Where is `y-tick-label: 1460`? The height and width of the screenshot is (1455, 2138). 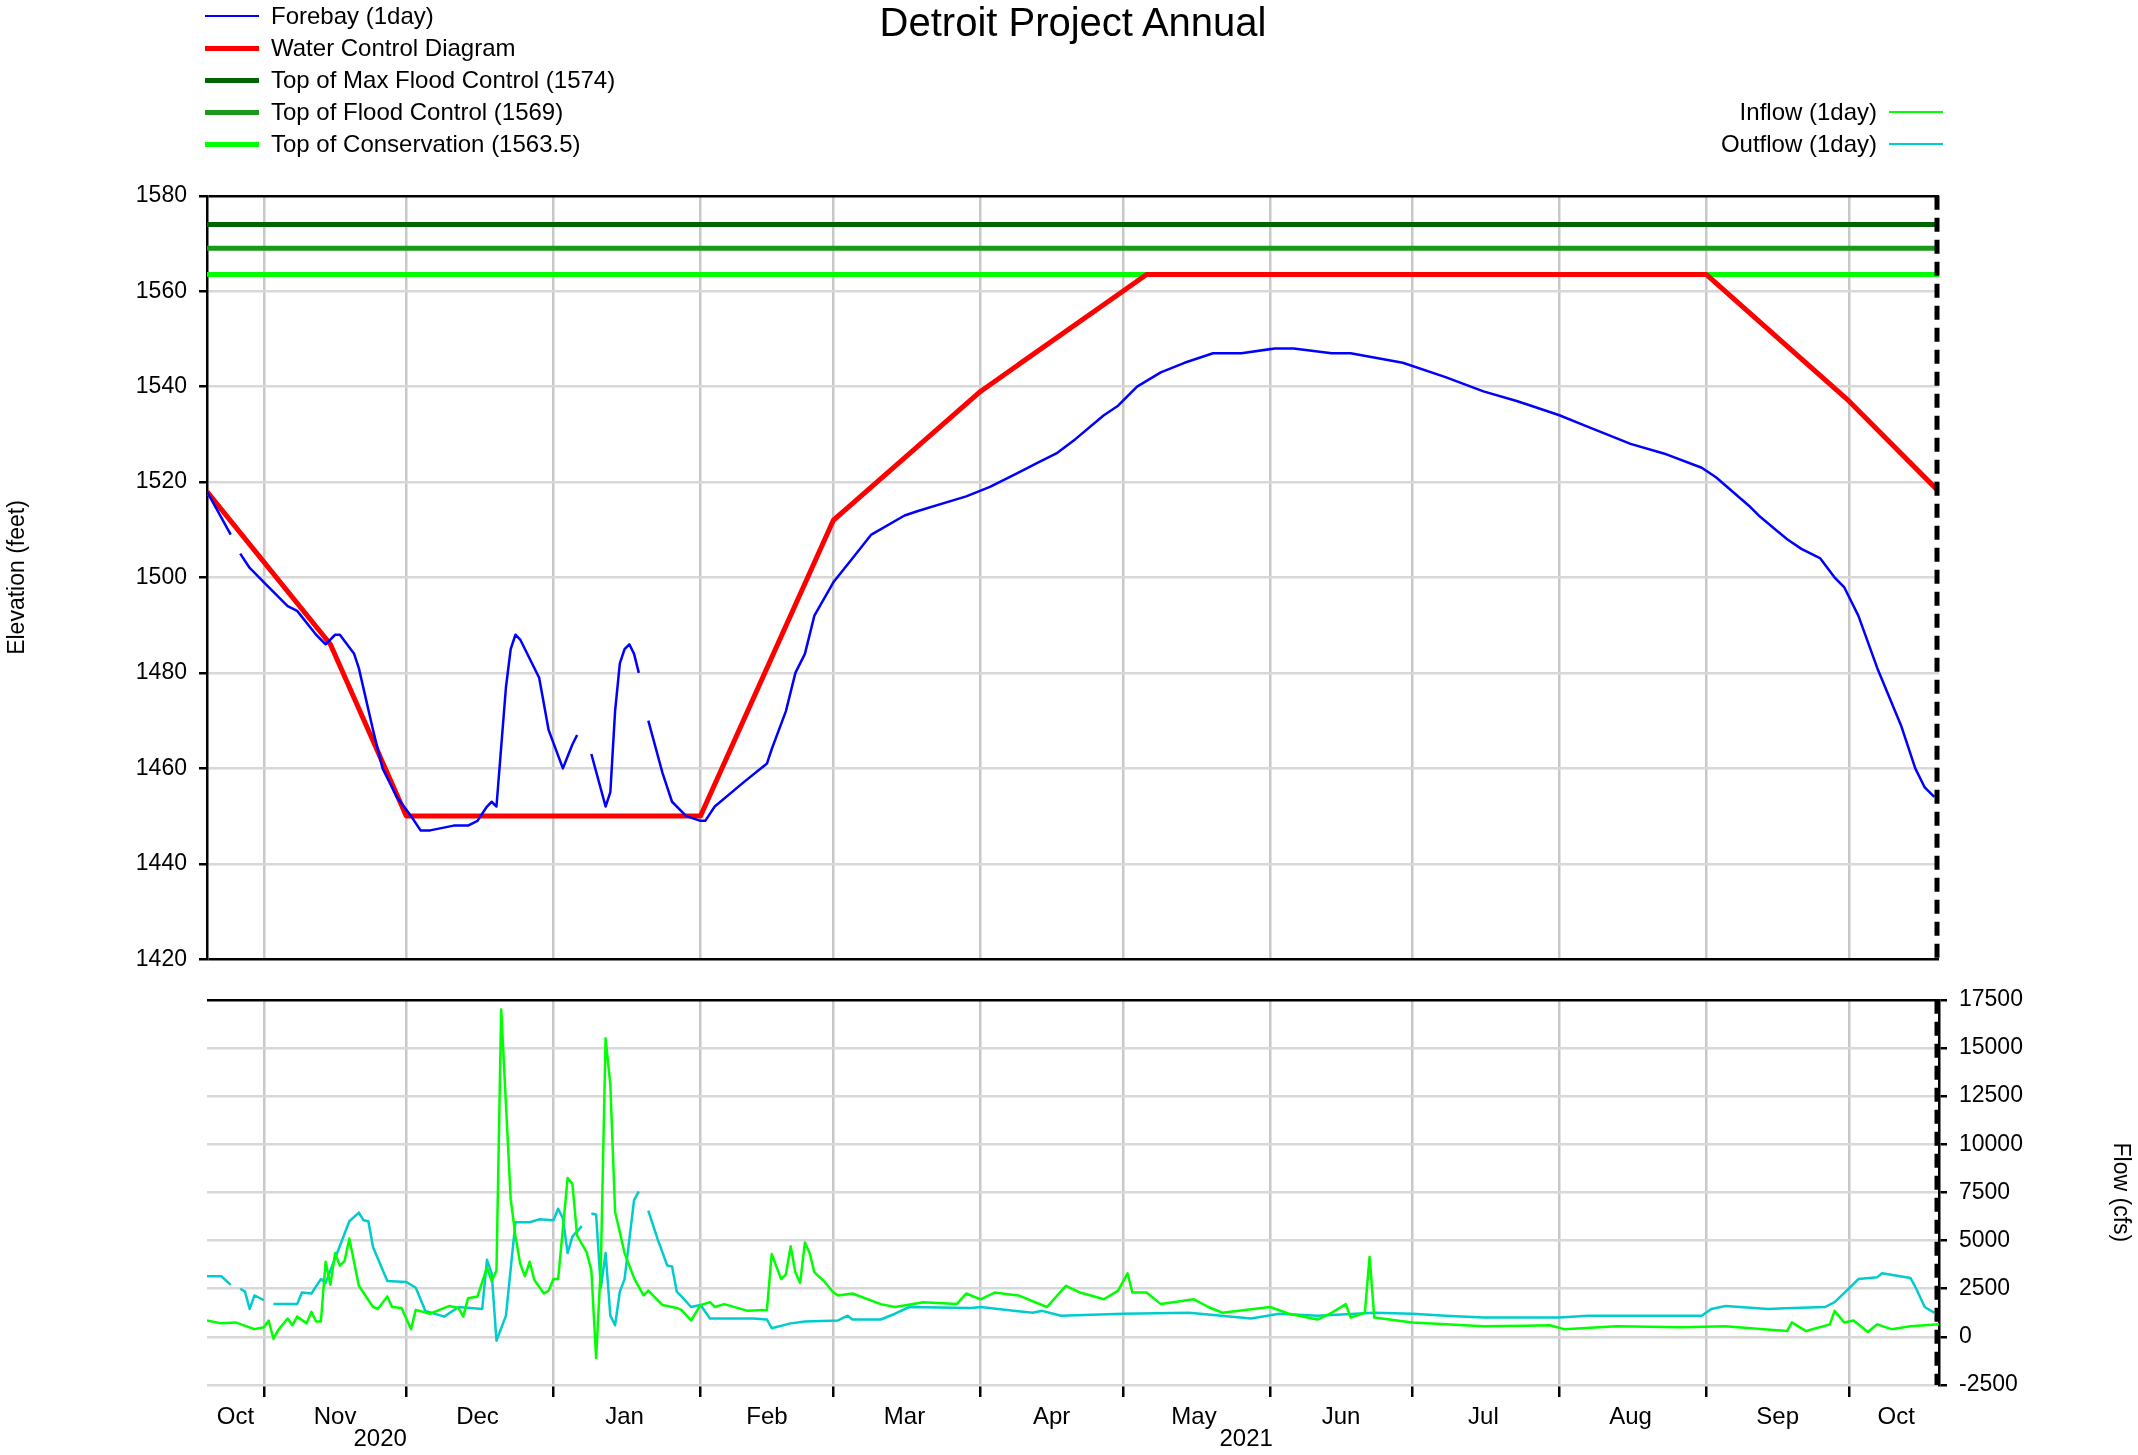 y-tick-label: 1460 is located at coordinates (161, 766).